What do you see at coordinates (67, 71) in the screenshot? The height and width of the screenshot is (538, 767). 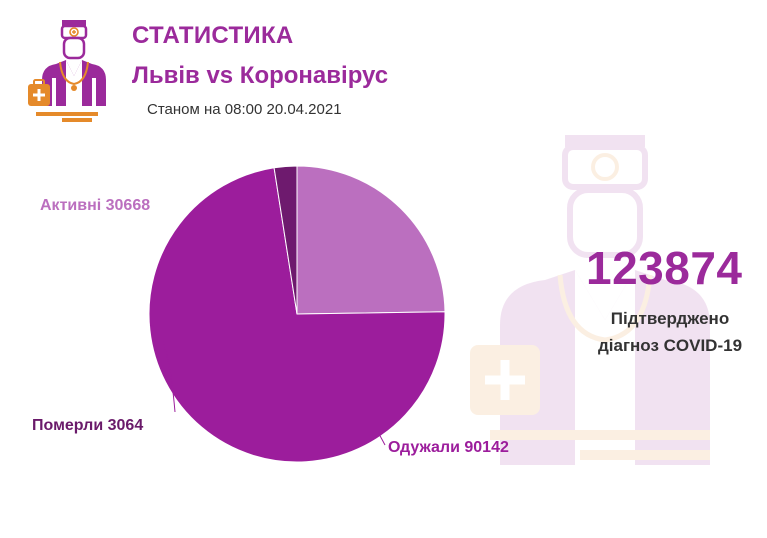 I see `doctor-icon` at bounding box center [67, 71].